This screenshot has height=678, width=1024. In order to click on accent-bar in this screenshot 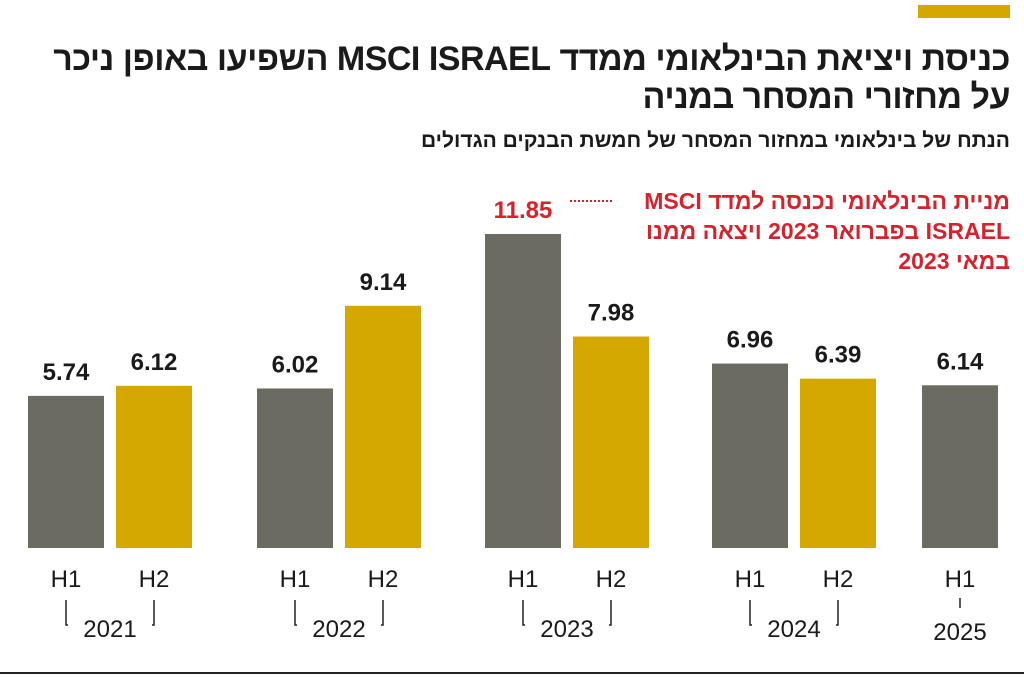, I will do `click(964, 11)`.